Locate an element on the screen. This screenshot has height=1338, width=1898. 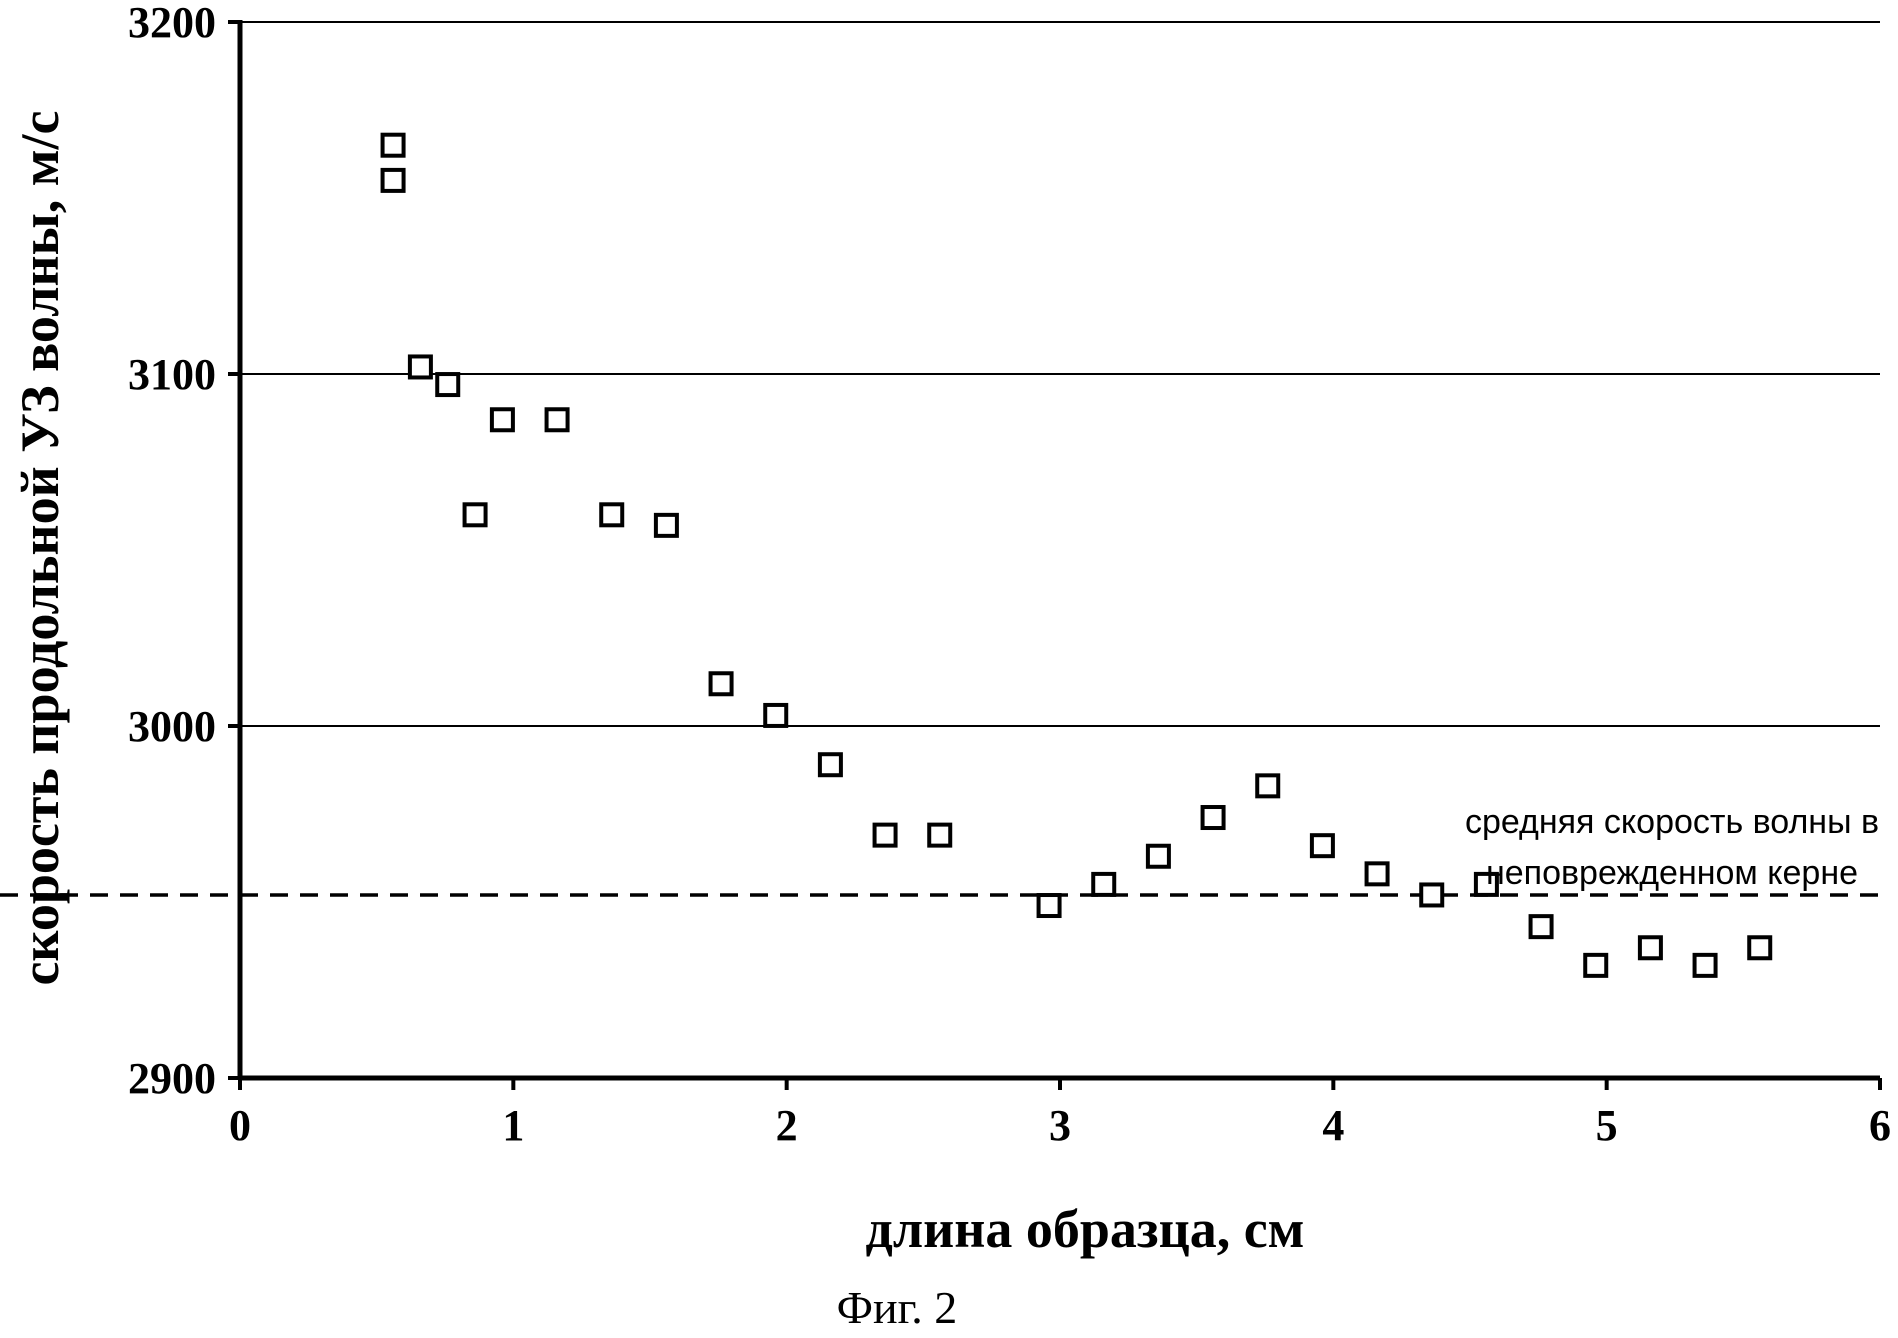
x-tick-label-1: 1 is located at coordinates (513, 1125).